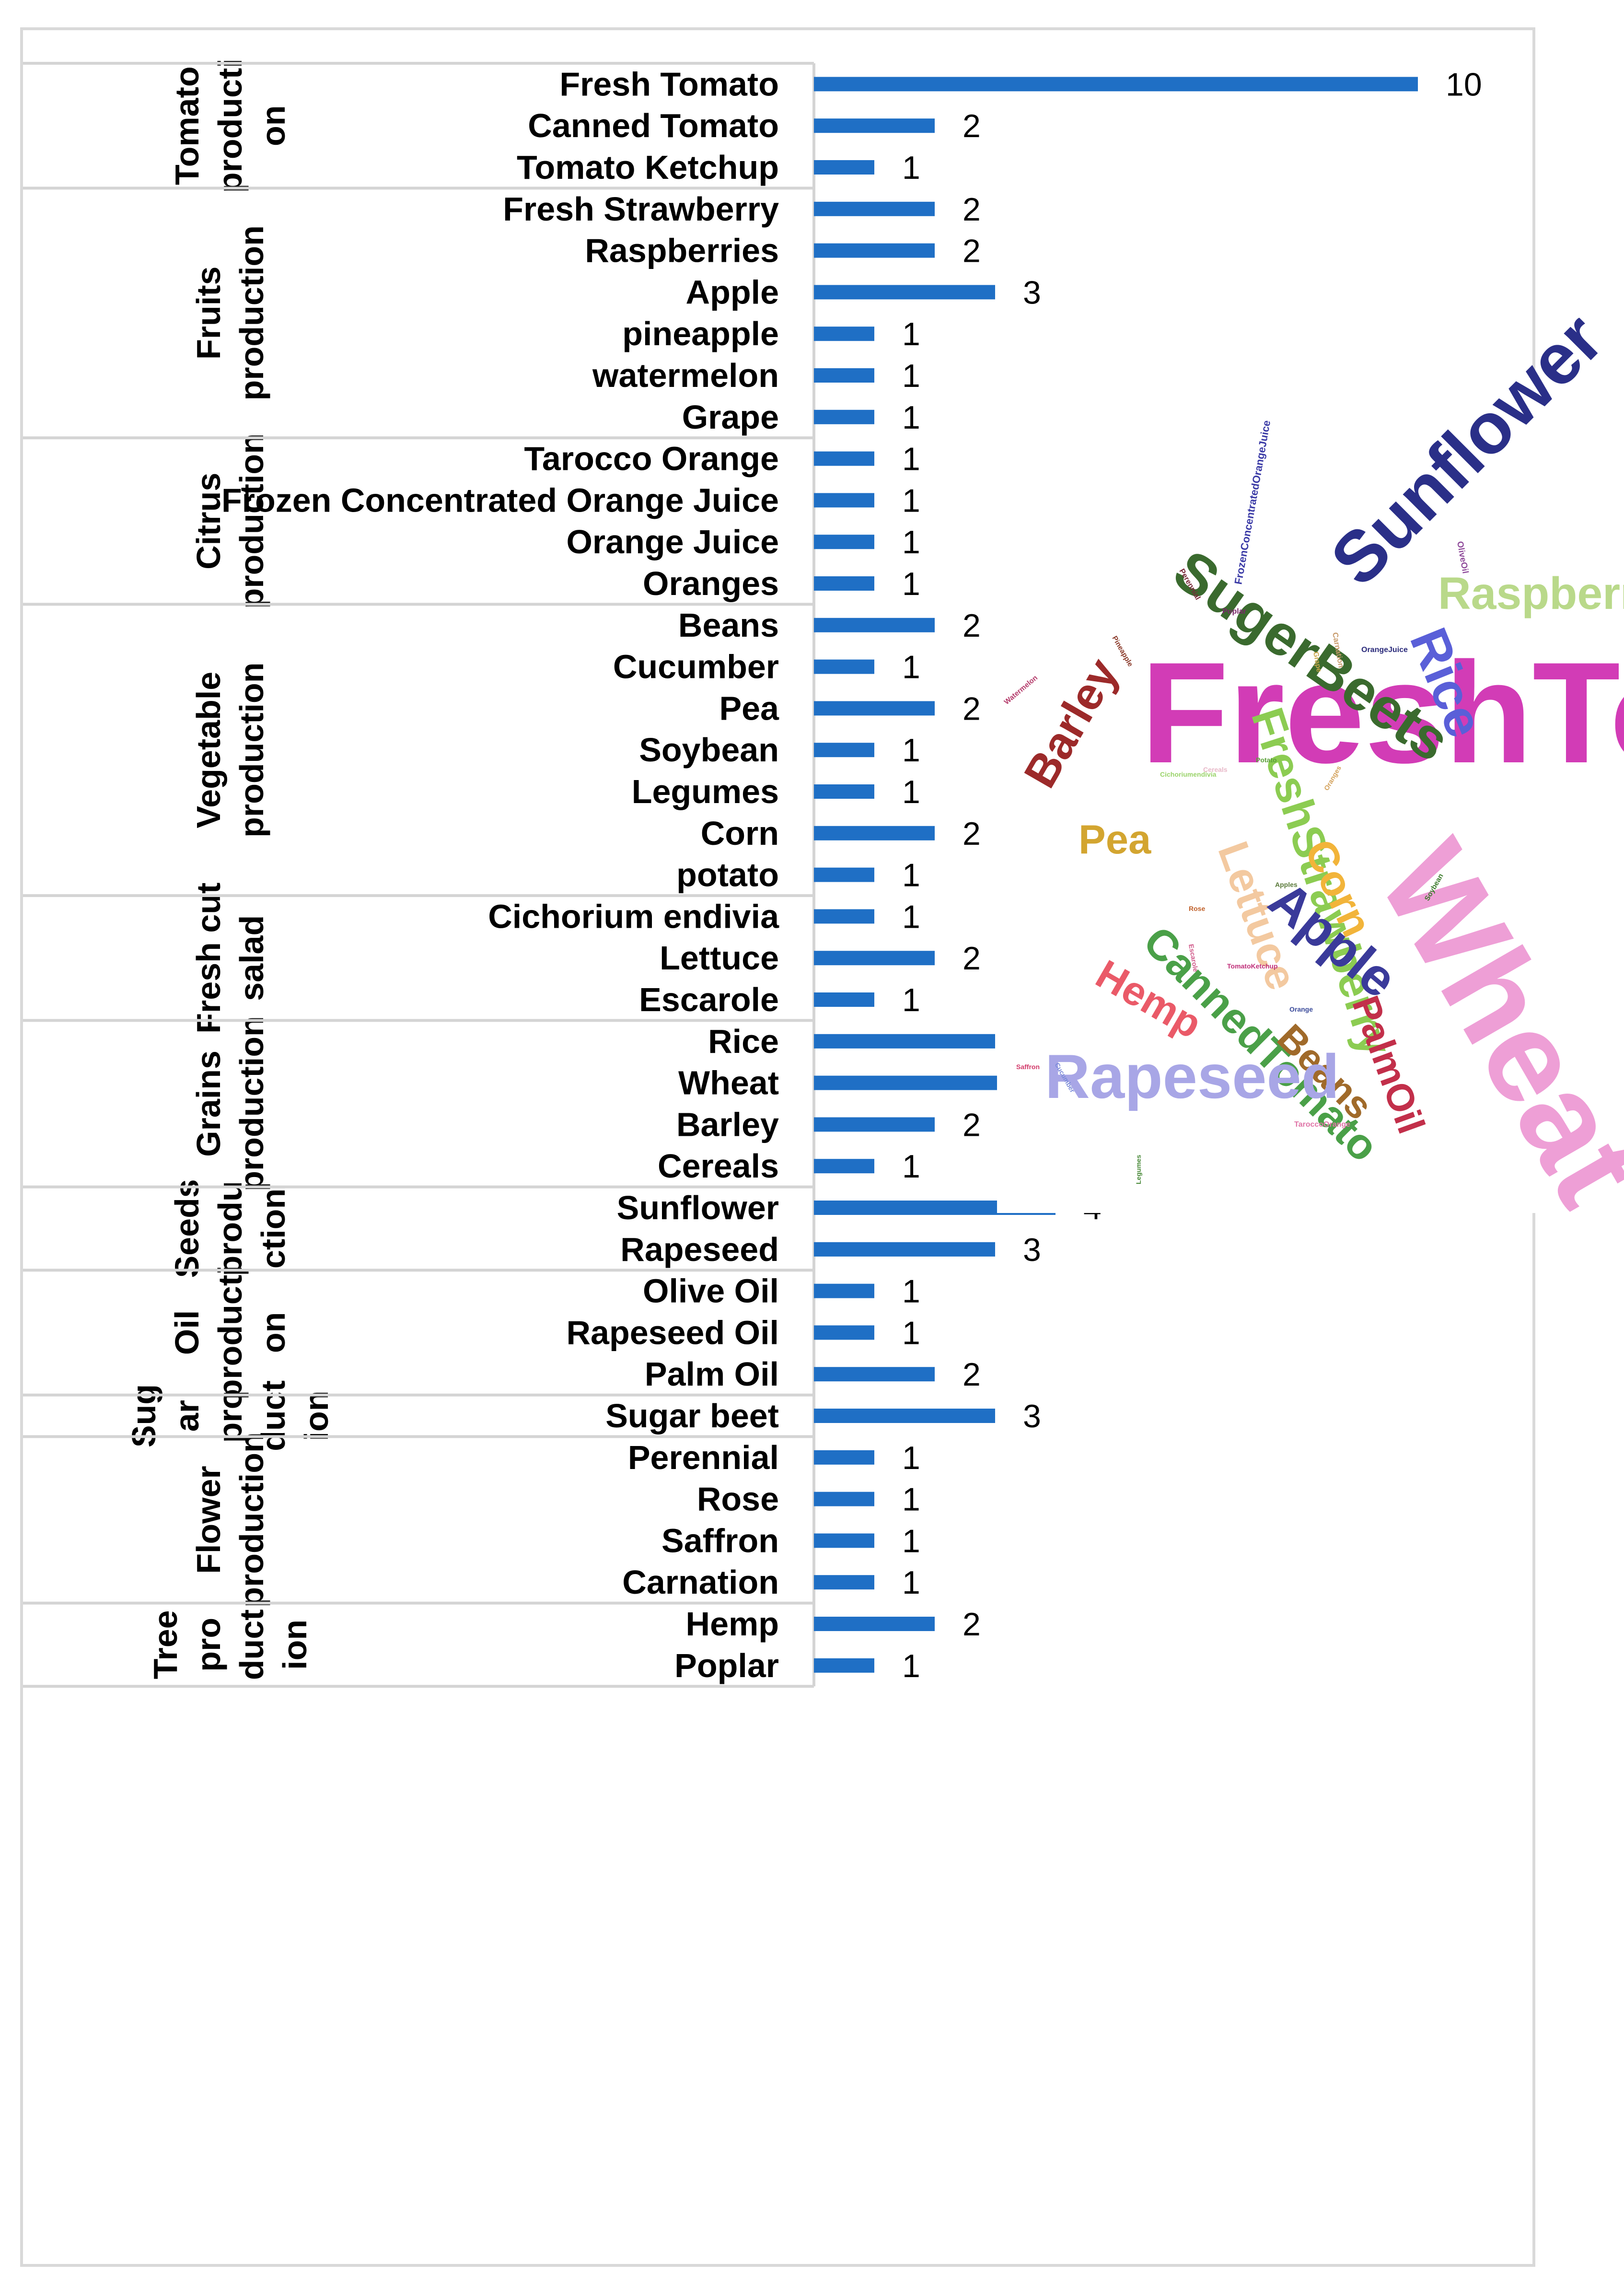 The height and width of the screenshot is (2286, 1624). I want to click on category-label: Orange Juice, so click(672, 542).